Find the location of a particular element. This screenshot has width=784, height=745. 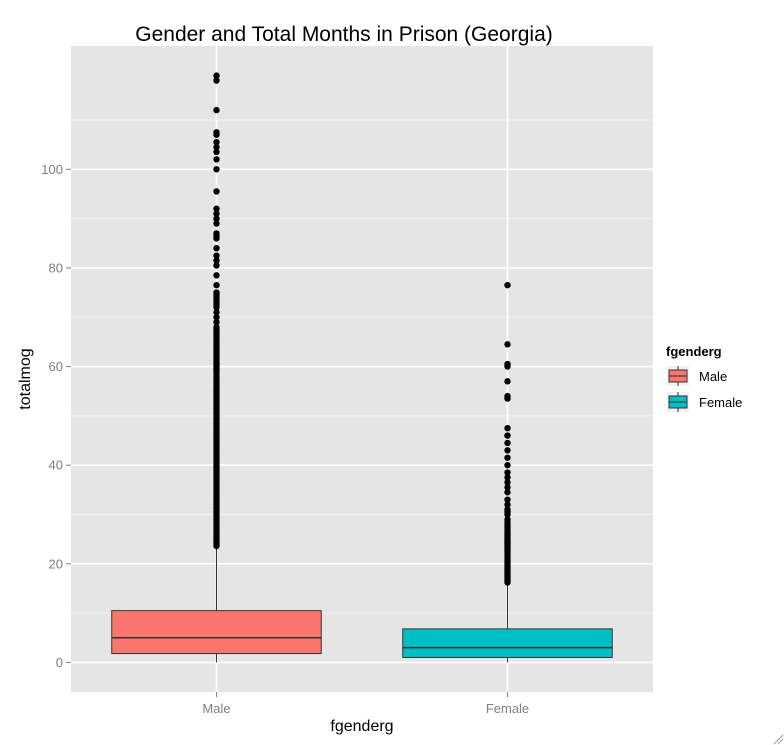

y-tick-label: 0 is located at coordinates (59, 662).